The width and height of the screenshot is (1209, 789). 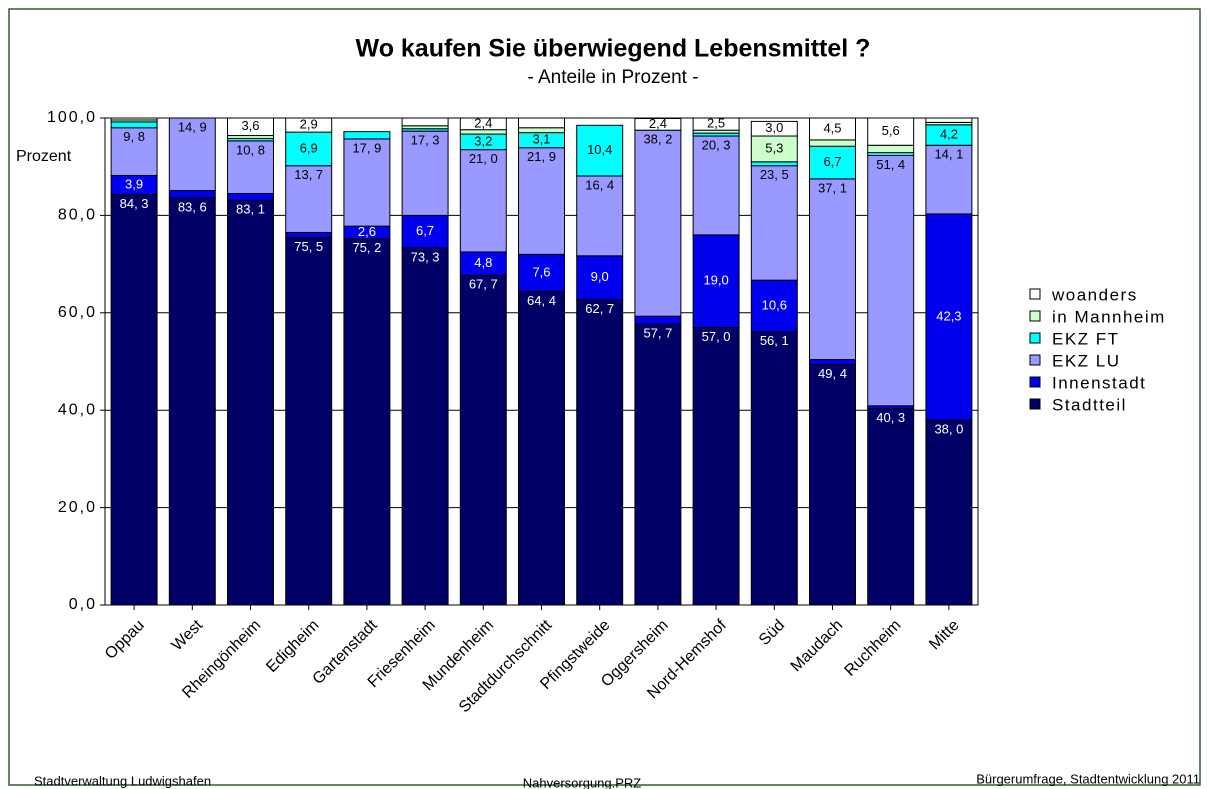 What do you see at coordinates (890, 164) in the screenshot?
I see `data-label: 51, 4` at bounding box center [890, 164].